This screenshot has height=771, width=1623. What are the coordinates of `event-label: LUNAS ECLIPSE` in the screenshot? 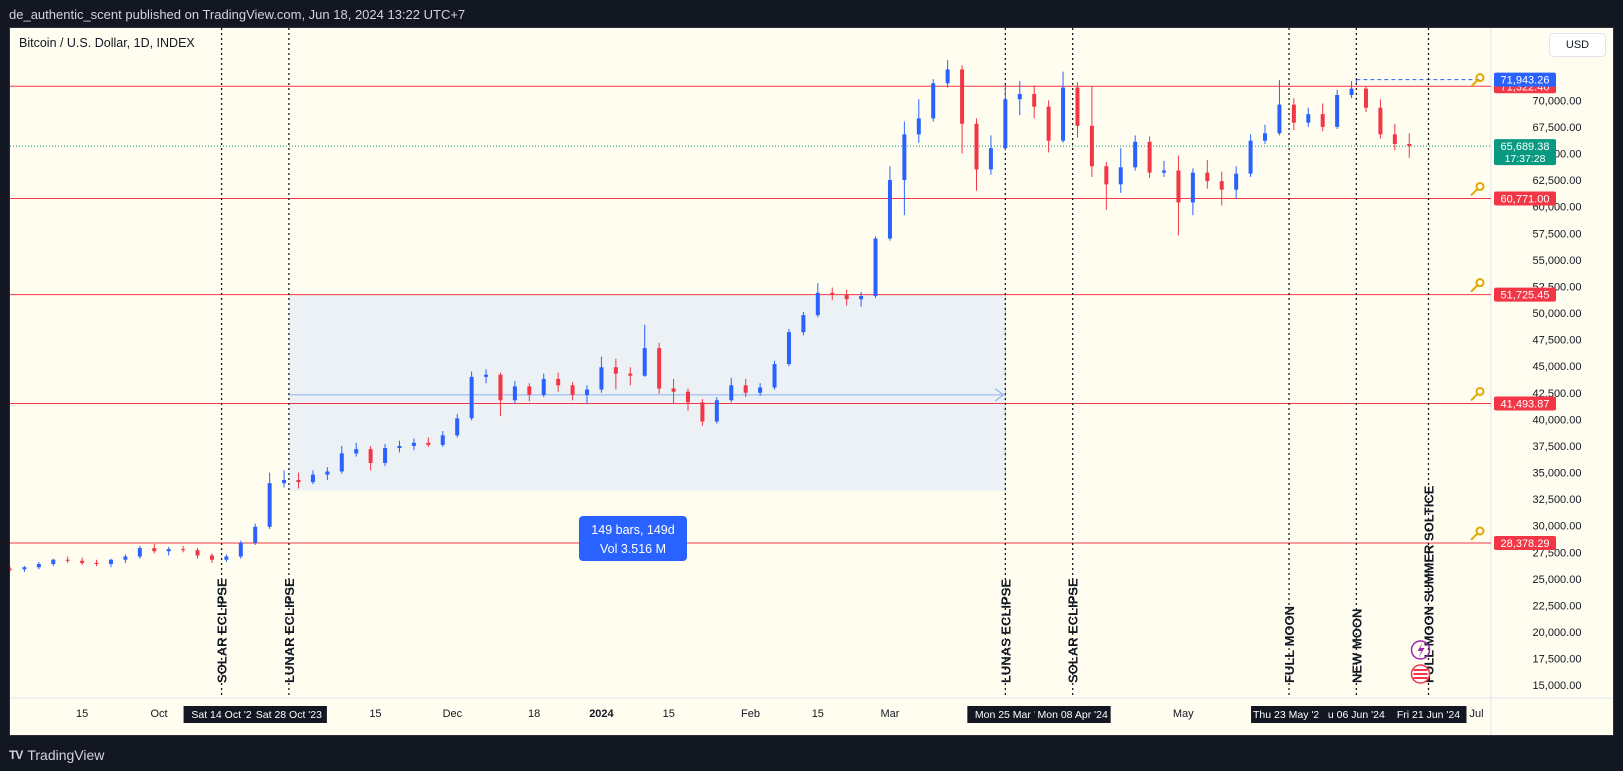 It's located at (1005, 631).